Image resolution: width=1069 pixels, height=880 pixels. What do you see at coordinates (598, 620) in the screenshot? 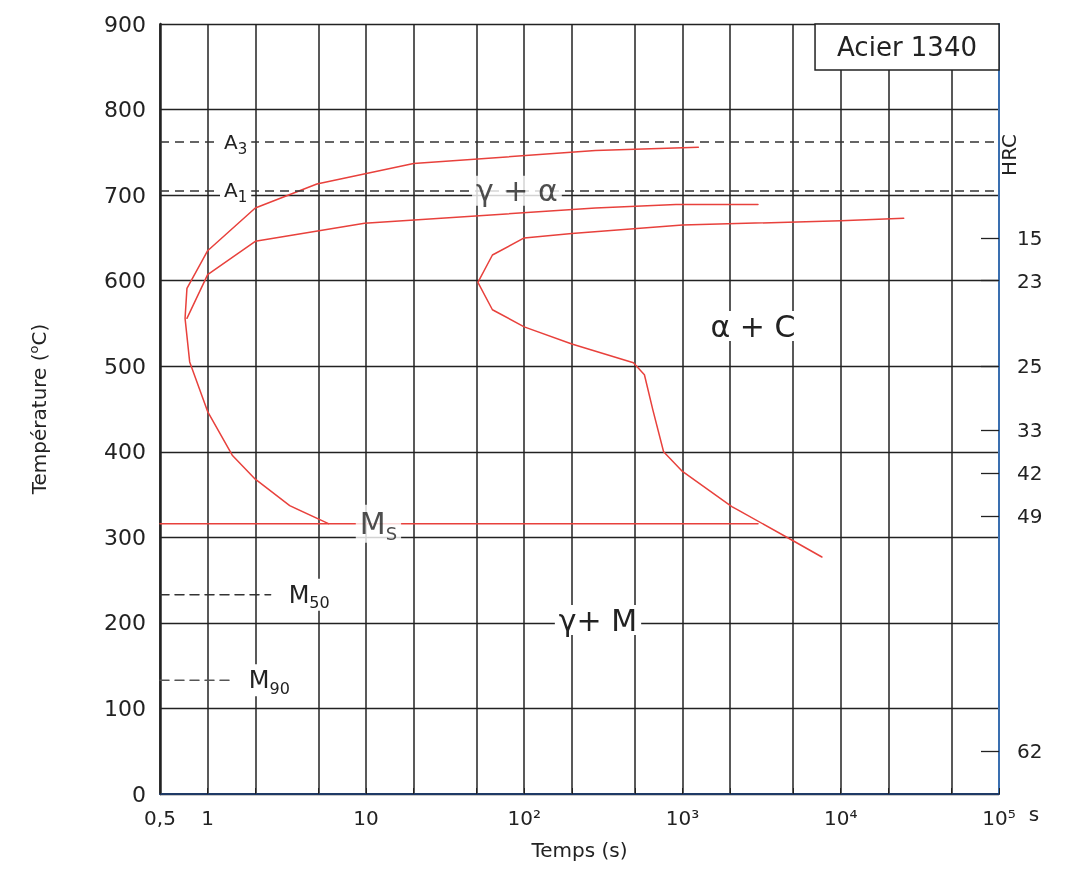
I see `annotation: γ+ M` at bounding box center [598, 620].